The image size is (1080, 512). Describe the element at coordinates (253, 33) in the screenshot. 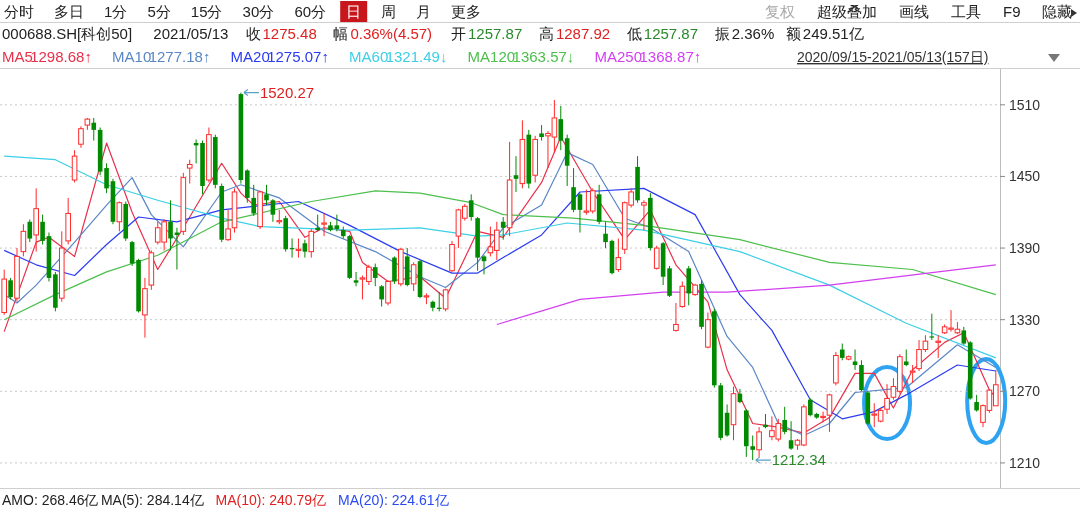

I see `text: 收` at that location.